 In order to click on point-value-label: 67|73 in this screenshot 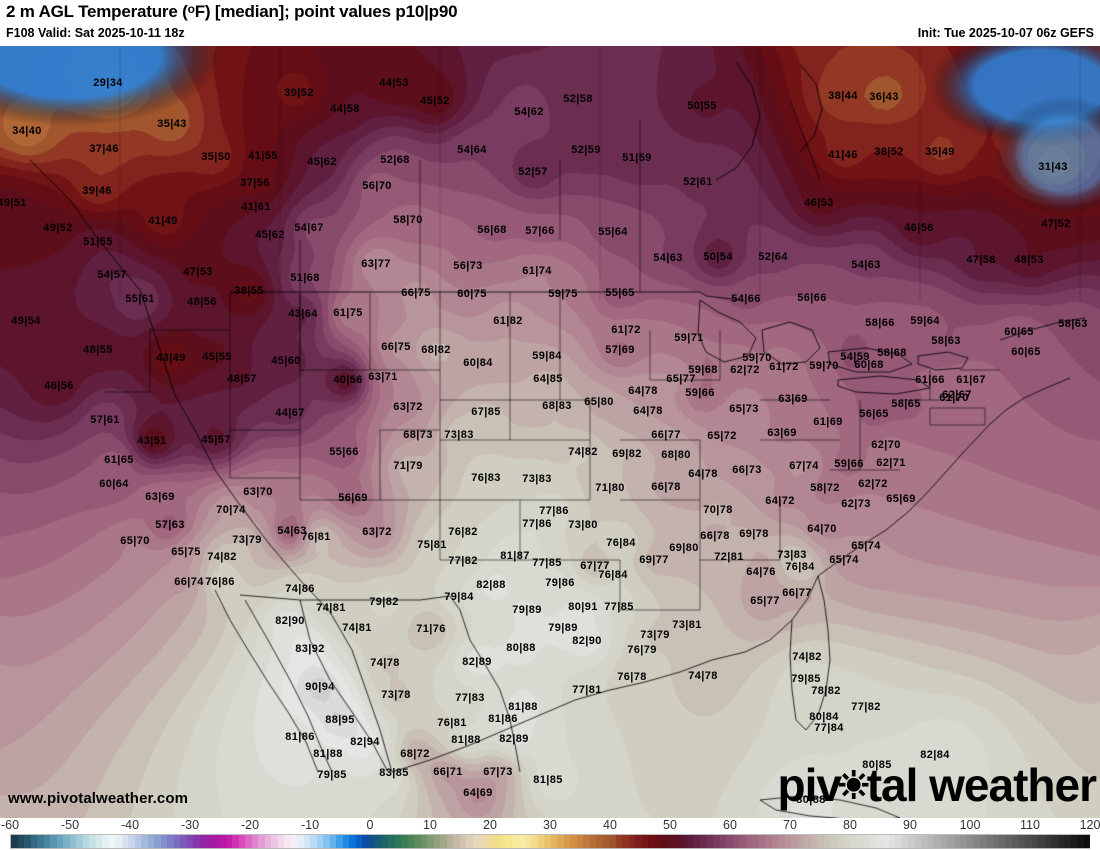, I will do `click(498, 772)`.